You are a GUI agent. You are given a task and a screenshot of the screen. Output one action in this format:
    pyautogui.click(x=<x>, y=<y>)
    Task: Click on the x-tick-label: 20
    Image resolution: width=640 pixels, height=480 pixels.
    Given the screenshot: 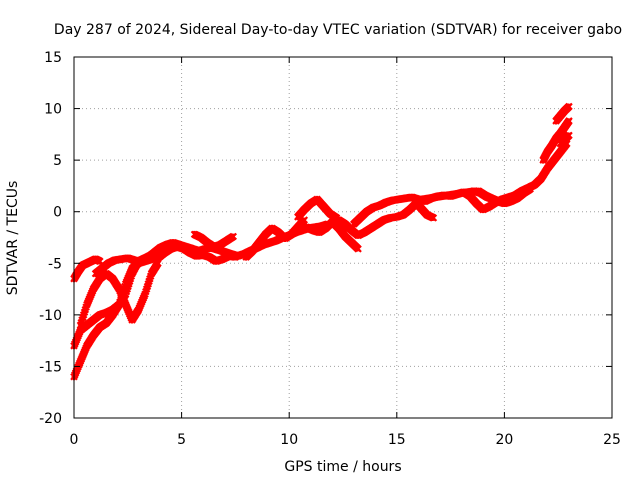 What is the action you would take?
    pyautogui.click(x=504, y=440)
    